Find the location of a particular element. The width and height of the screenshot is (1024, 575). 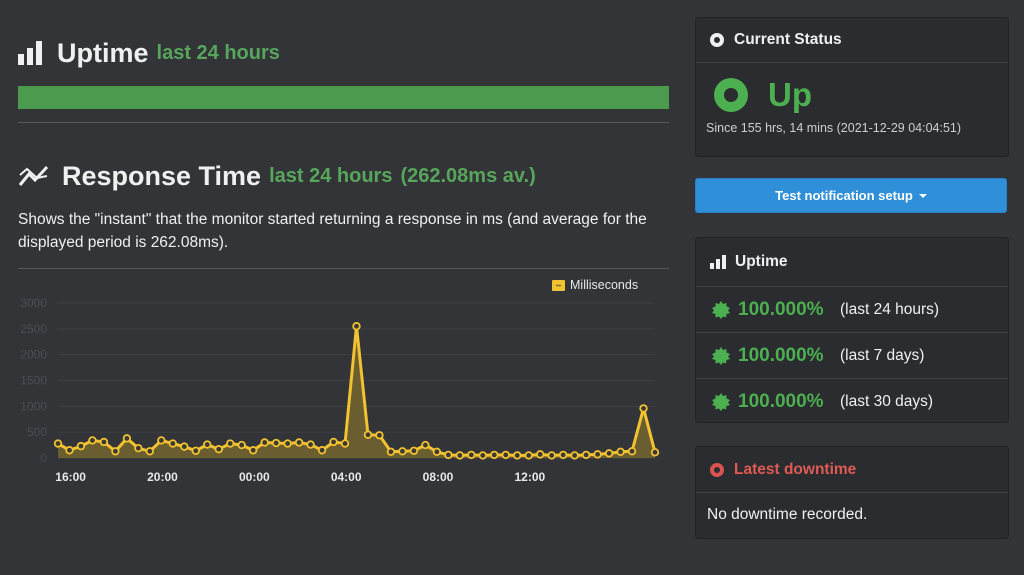

uptime-card-header: Uptime is located at coordinates (852, 262).